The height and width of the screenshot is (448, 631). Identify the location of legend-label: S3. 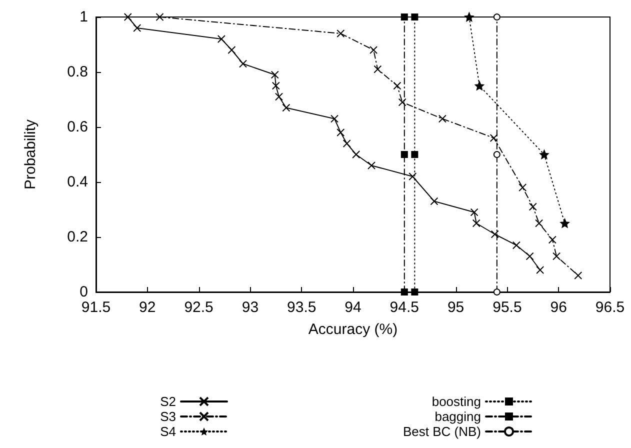
(168, 416).